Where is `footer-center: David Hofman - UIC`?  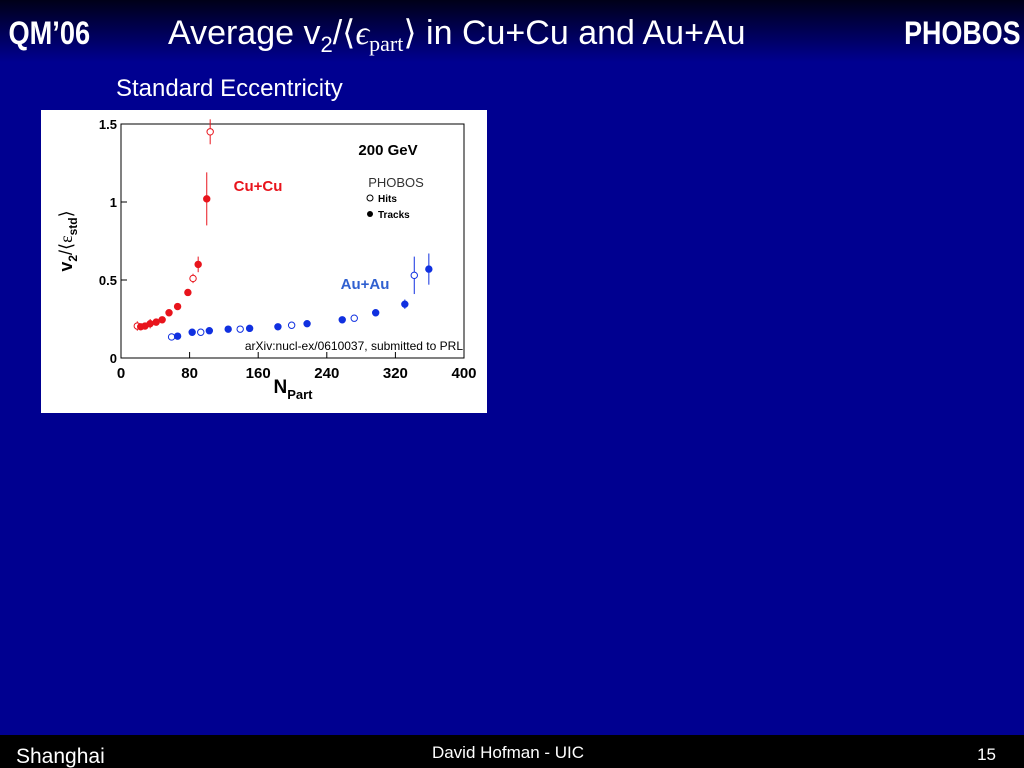
footer-center: David Hofman - UIC is located at coordinates (508, 752).